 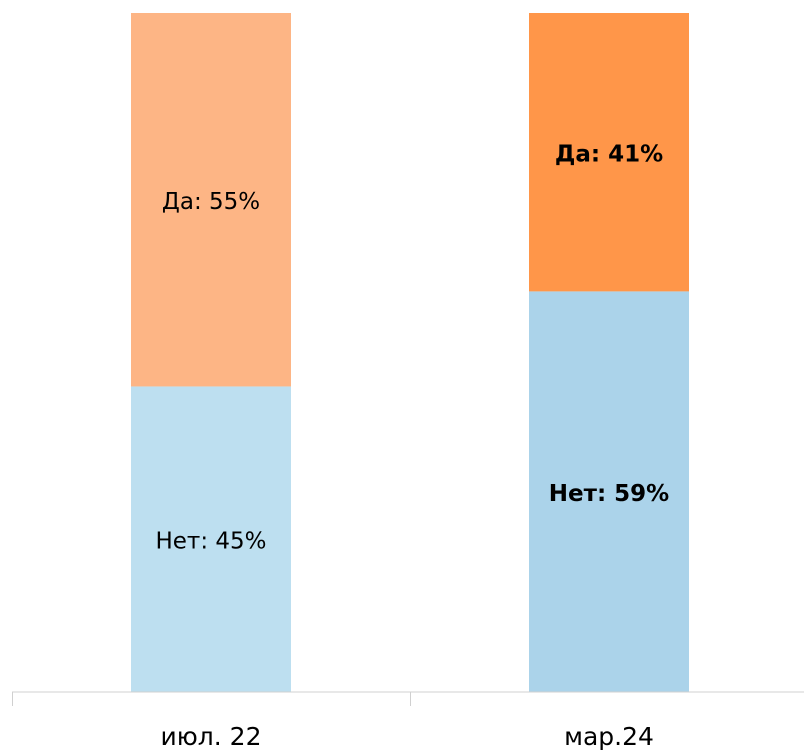 What do you see at coordinates (211, 736) in the screenshot?
I see `x-tick-label: июл. 22` at bounding box center [211, 736].